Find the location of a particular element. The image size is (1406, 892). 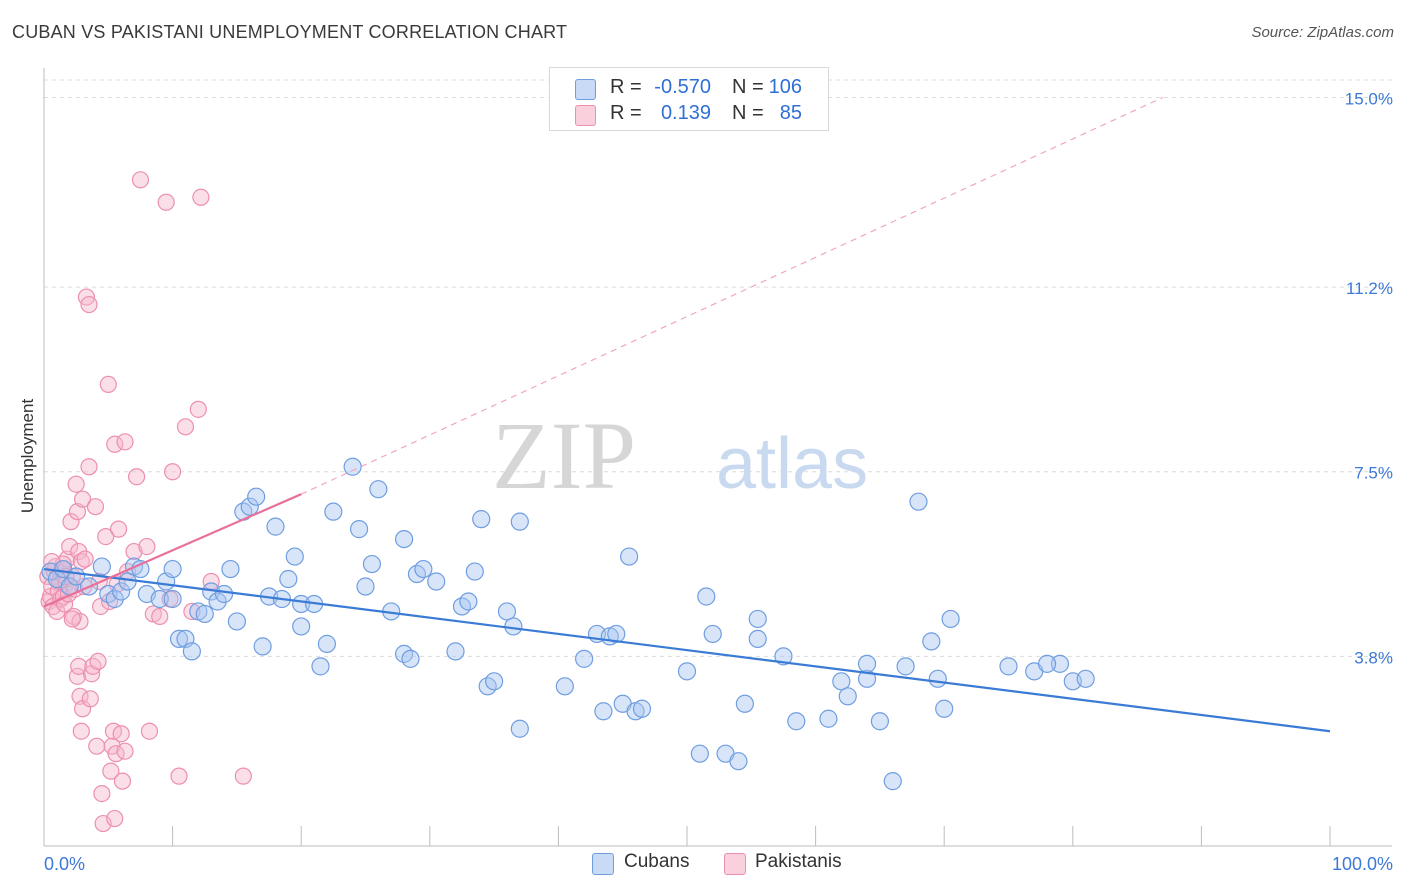

watermark-zip: ZIP is located at coordinates (564, 455).